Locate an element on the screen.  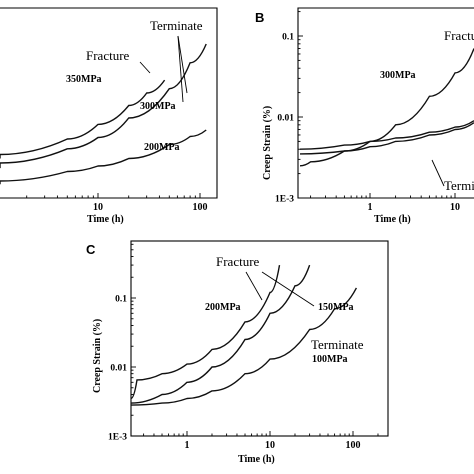
panel-c-y-label: Creep Strain (%) is located at coordinates (97, 356).